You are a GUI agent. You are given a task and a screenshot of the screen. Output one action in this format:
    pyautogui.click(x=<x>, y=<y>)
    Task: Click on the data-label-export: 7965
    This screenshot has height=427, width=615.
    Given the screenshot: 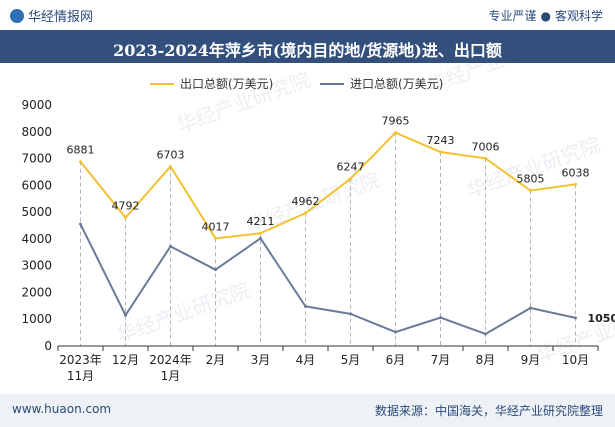 What is the action you would take?
    pyautogui.click(x=396, y=121)
    